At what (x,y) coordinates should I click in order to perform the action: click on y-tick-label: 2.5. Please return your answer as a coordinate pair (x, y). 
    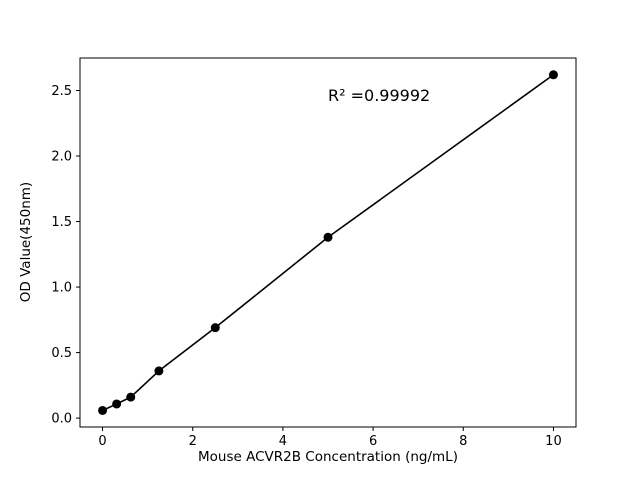
    Looking at the image, I should click on (61, 91).